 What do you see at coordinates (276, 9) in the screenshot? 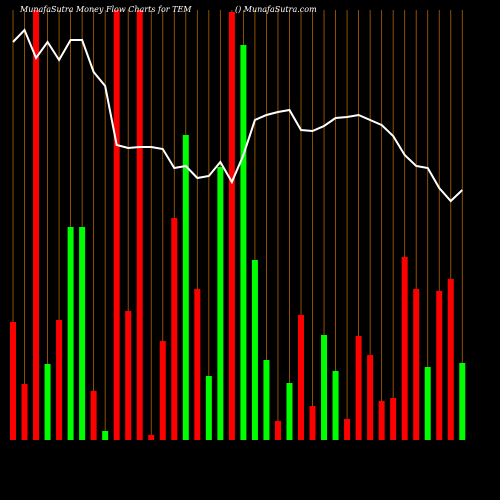
I see `chart-subtitle: () MunafaSutra.com` at bounding box center [276, 9].